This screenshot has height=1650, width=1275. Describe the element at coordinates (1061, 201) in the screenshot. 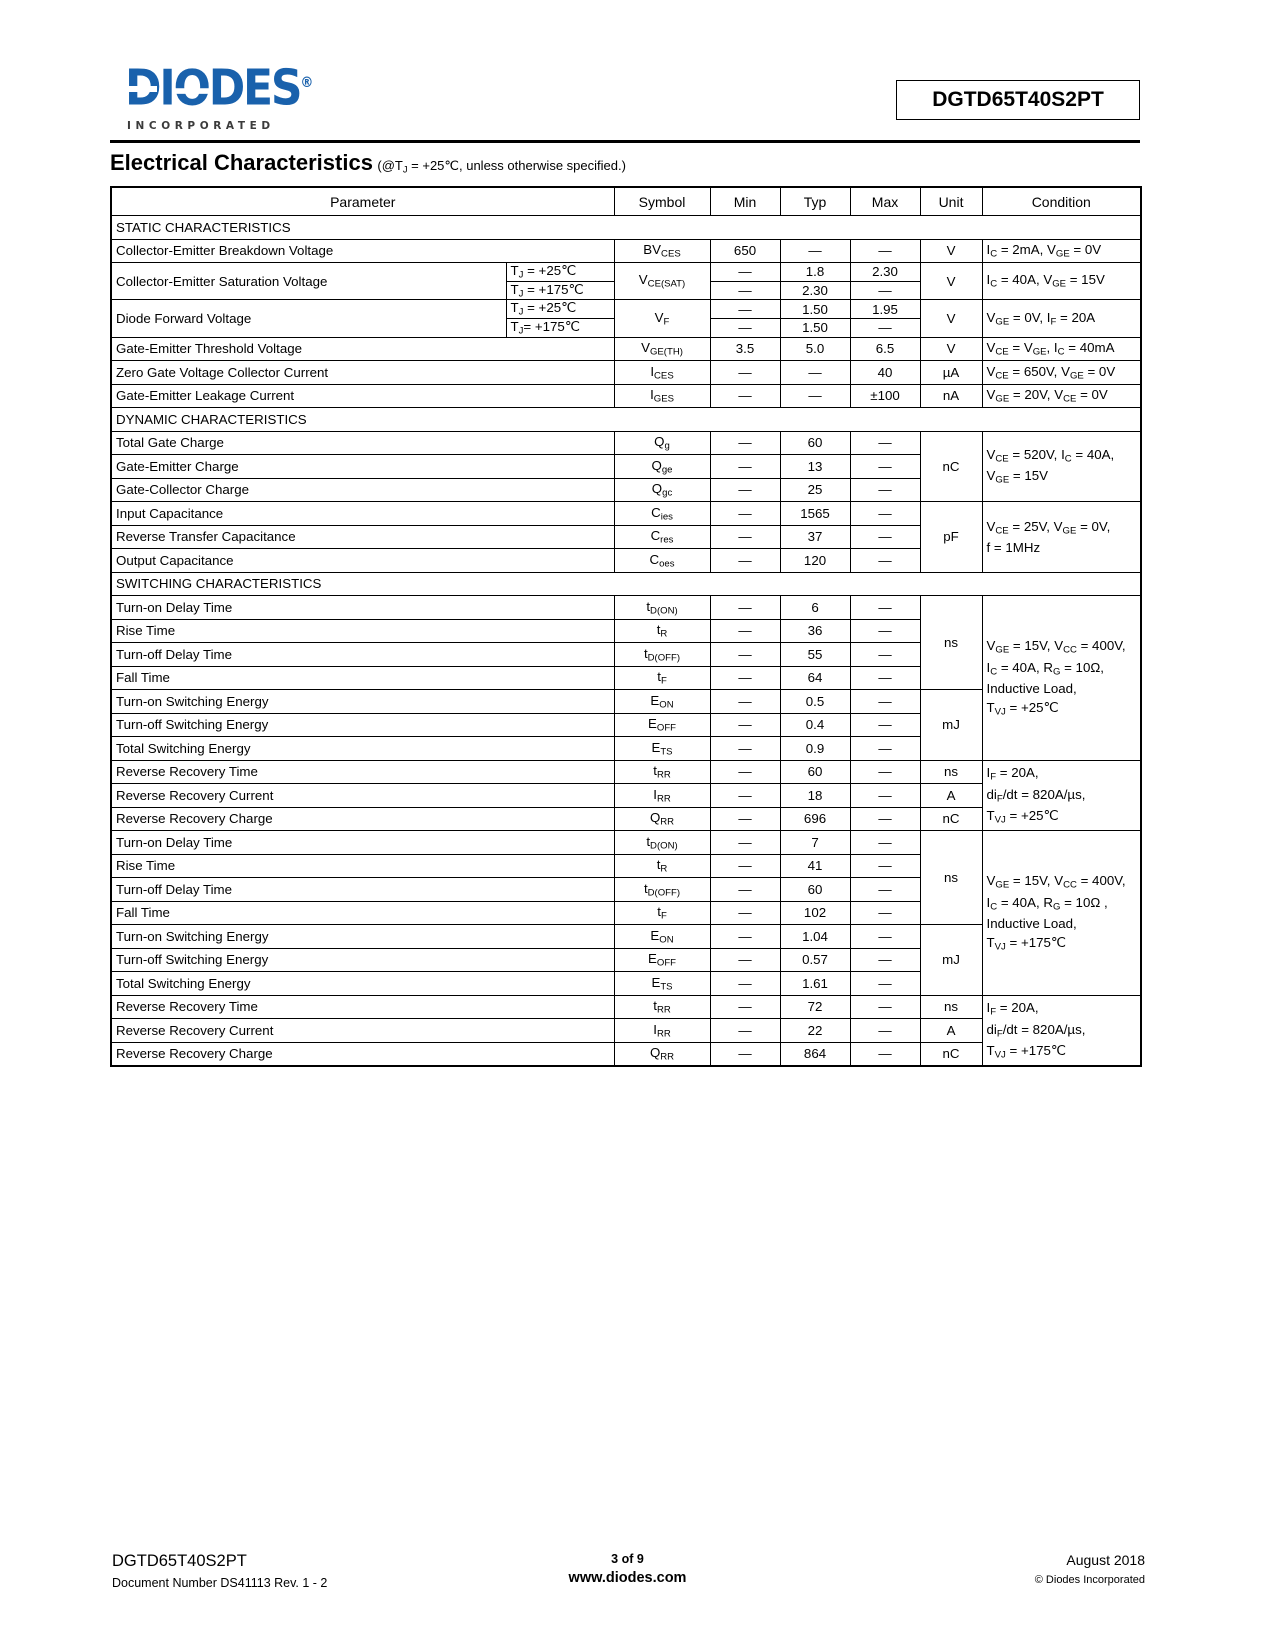

I see `col-header-condition: Condition` at that location.